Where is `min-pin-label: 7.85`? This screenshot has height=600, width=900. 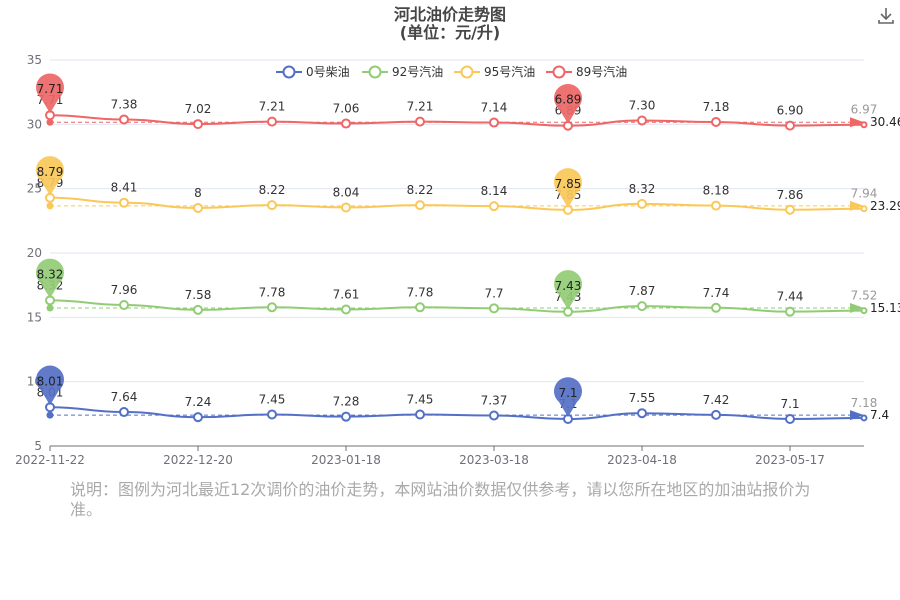 min-pin-label: 7.85 is located at coordinates (568, 184).